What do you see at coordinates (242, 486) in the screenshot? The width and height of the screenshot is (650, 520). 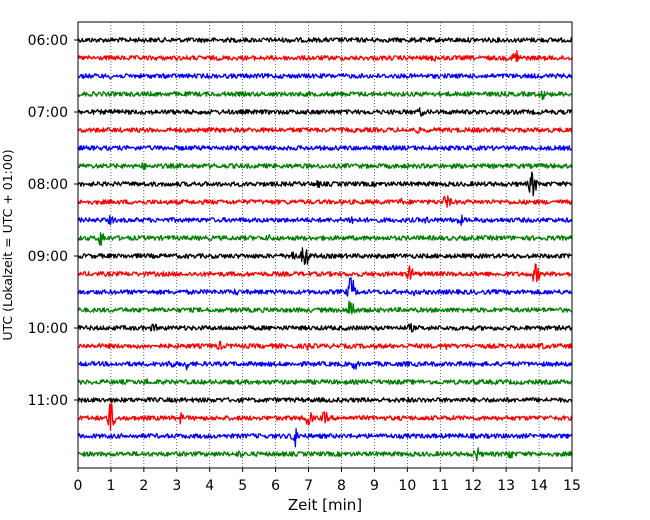 I see `x-tick-label: 5` at bounding box center [242, 486].